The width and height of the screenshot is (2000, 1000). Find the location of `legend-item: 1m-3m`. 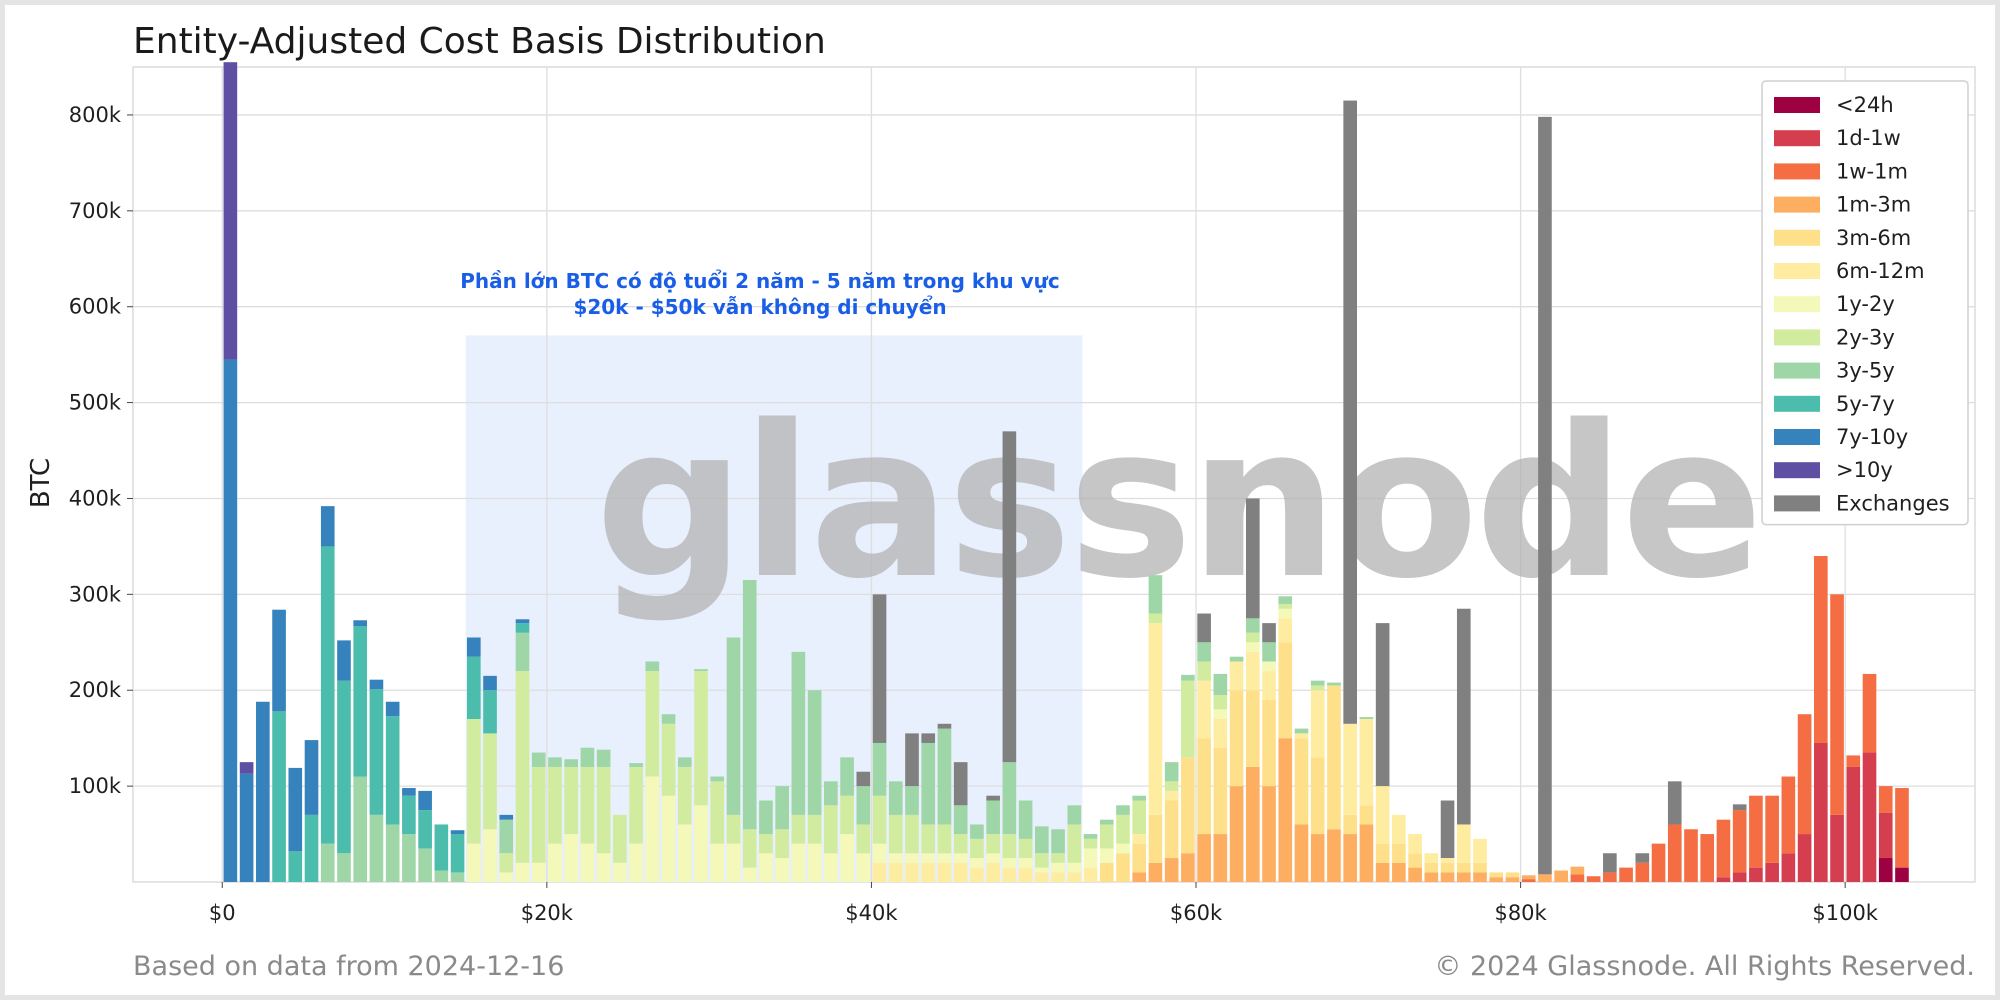

legend-item: 1m-3m is located at coordinates (1842, 205).